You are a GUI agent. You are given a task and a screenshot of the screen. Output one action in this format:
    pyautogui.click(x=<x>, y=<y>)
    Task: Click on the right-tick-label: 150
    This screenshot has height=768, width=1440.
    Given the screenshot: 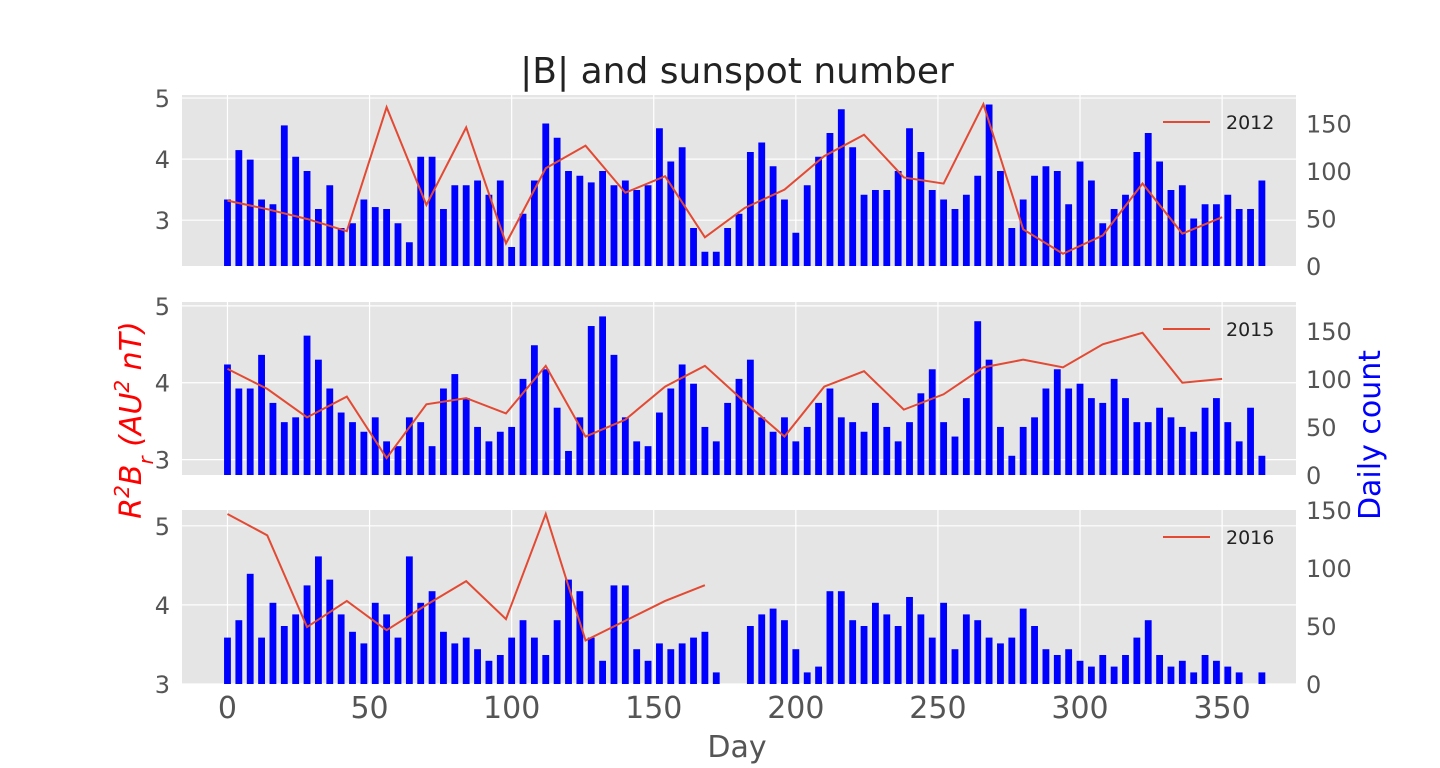 What is the action you would take?
    pyautogui.click(x=1329, y=511)
    